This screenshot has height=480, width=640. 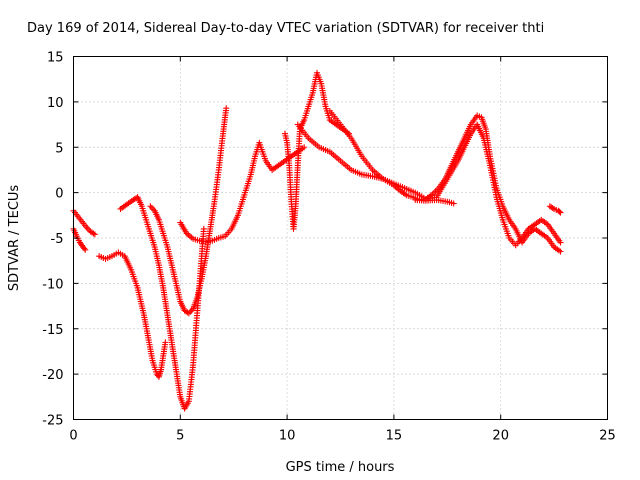 I want to click on series-arc-a1, so click(x=84, y=222).